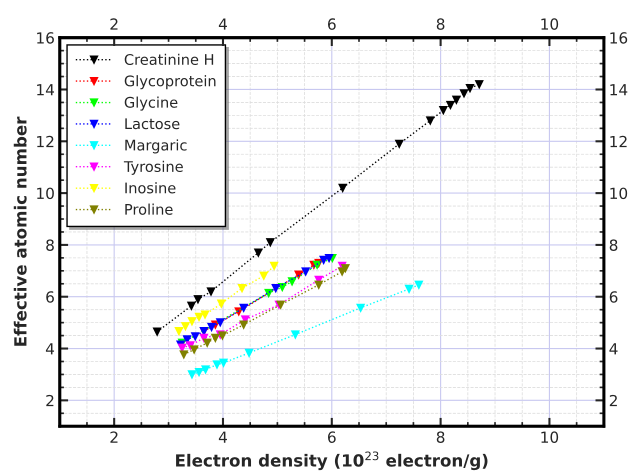  I want to click on y-tick-label: 2, so click(50, 400).